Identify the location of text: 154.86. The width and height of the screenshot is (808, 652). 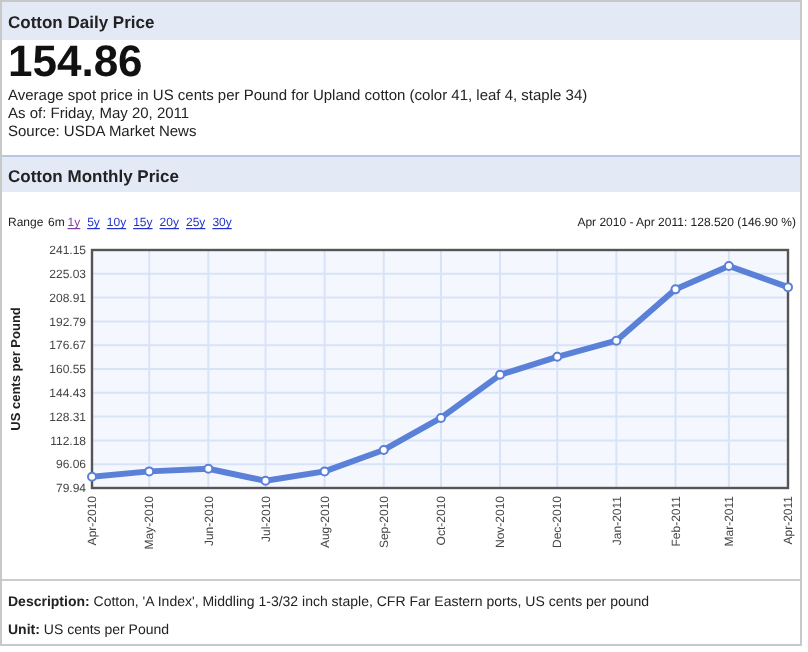
(75, 61).